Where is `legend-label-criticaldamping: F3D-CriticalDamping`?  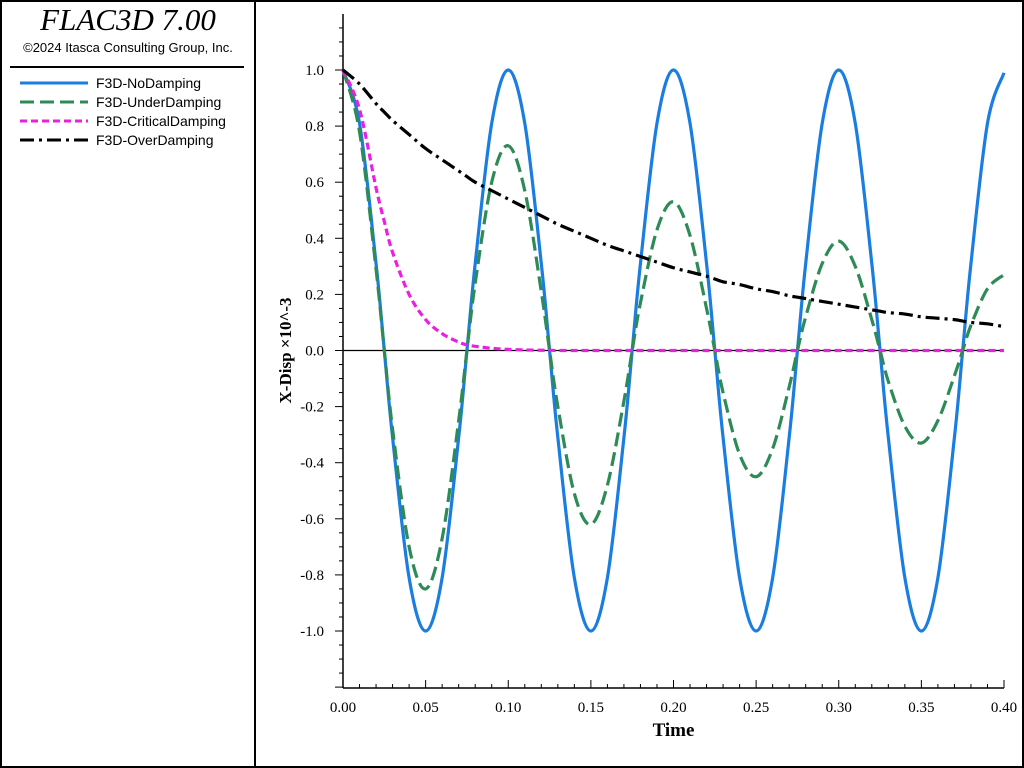 legend-label-criticaldamping: F3D-CriticalDamping is located at coordinates (161, 121).